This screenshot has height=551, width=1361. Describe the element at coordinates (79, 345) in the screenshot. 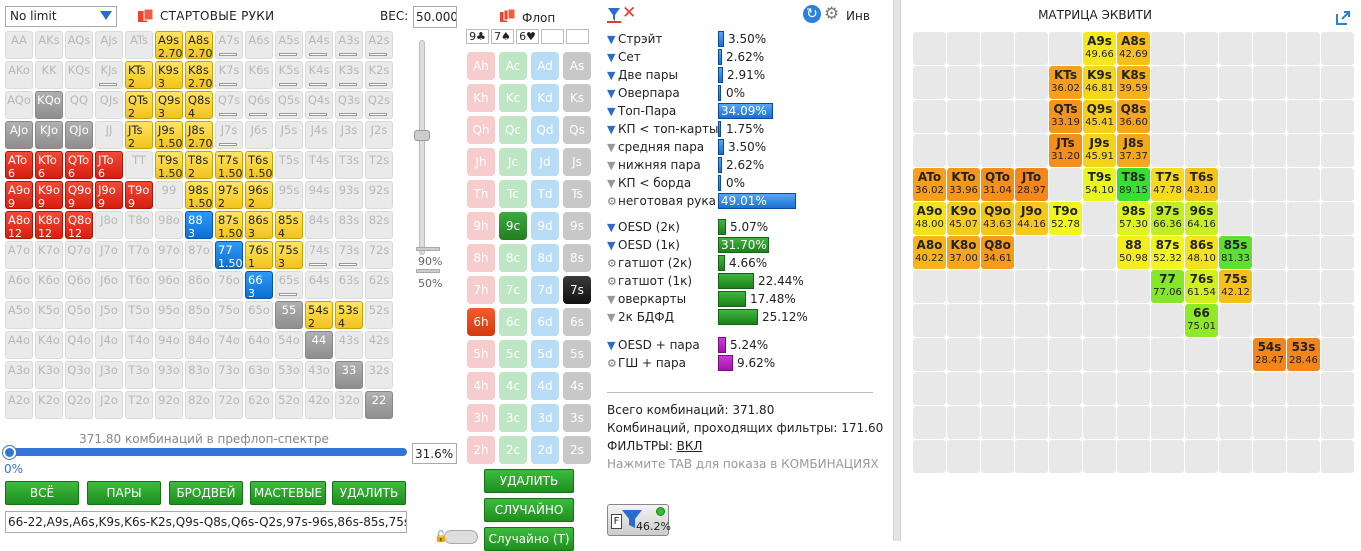

I see `hand-cell-Q4o: Q4o` at that location.